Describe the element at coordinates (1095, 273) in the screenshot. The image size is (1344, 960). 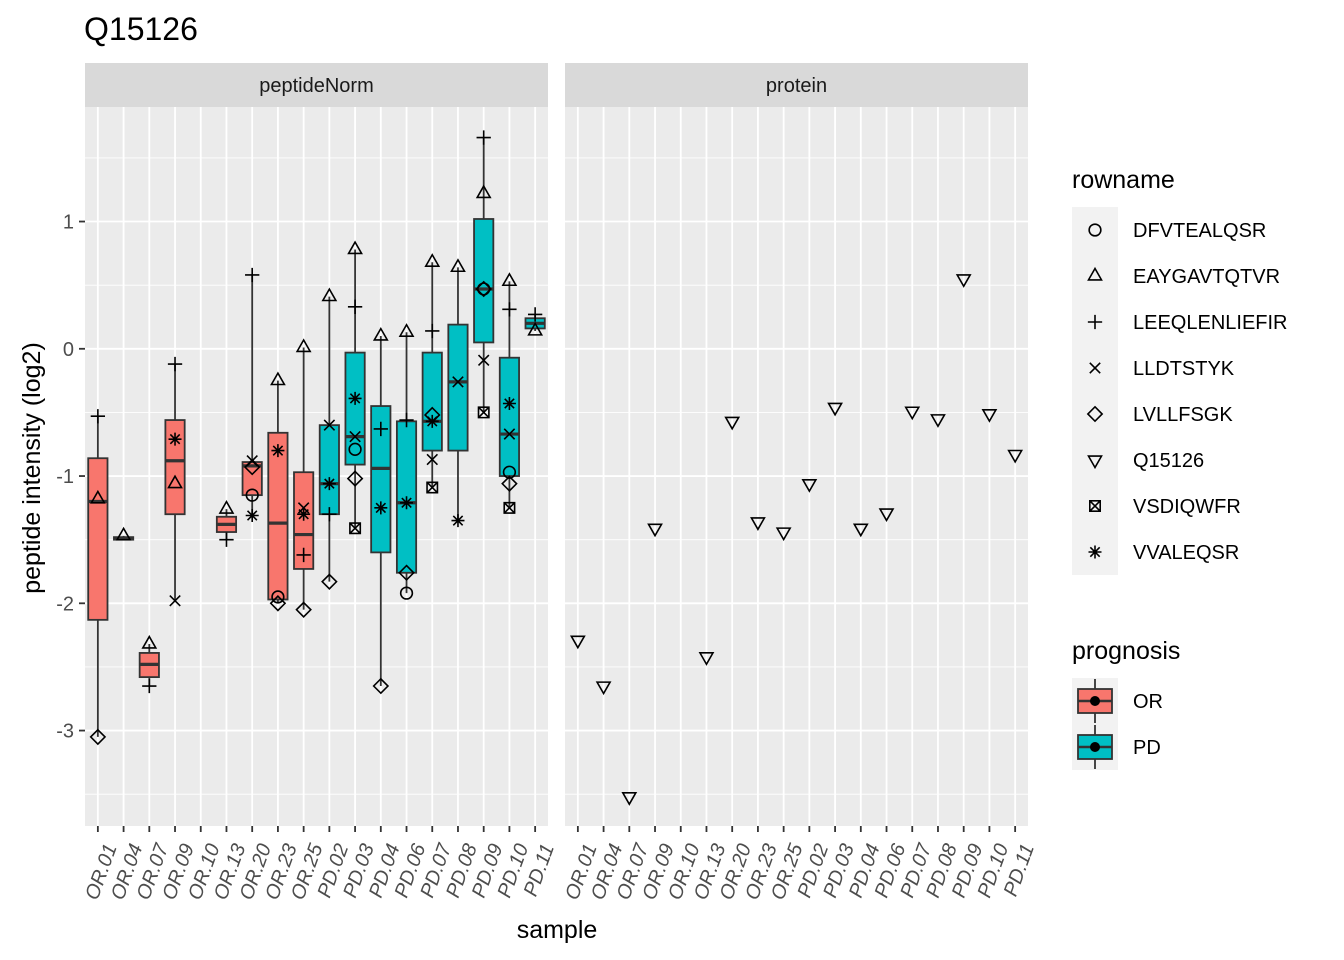
I see `legend-key-EAYGAVTQTVR` at that location.